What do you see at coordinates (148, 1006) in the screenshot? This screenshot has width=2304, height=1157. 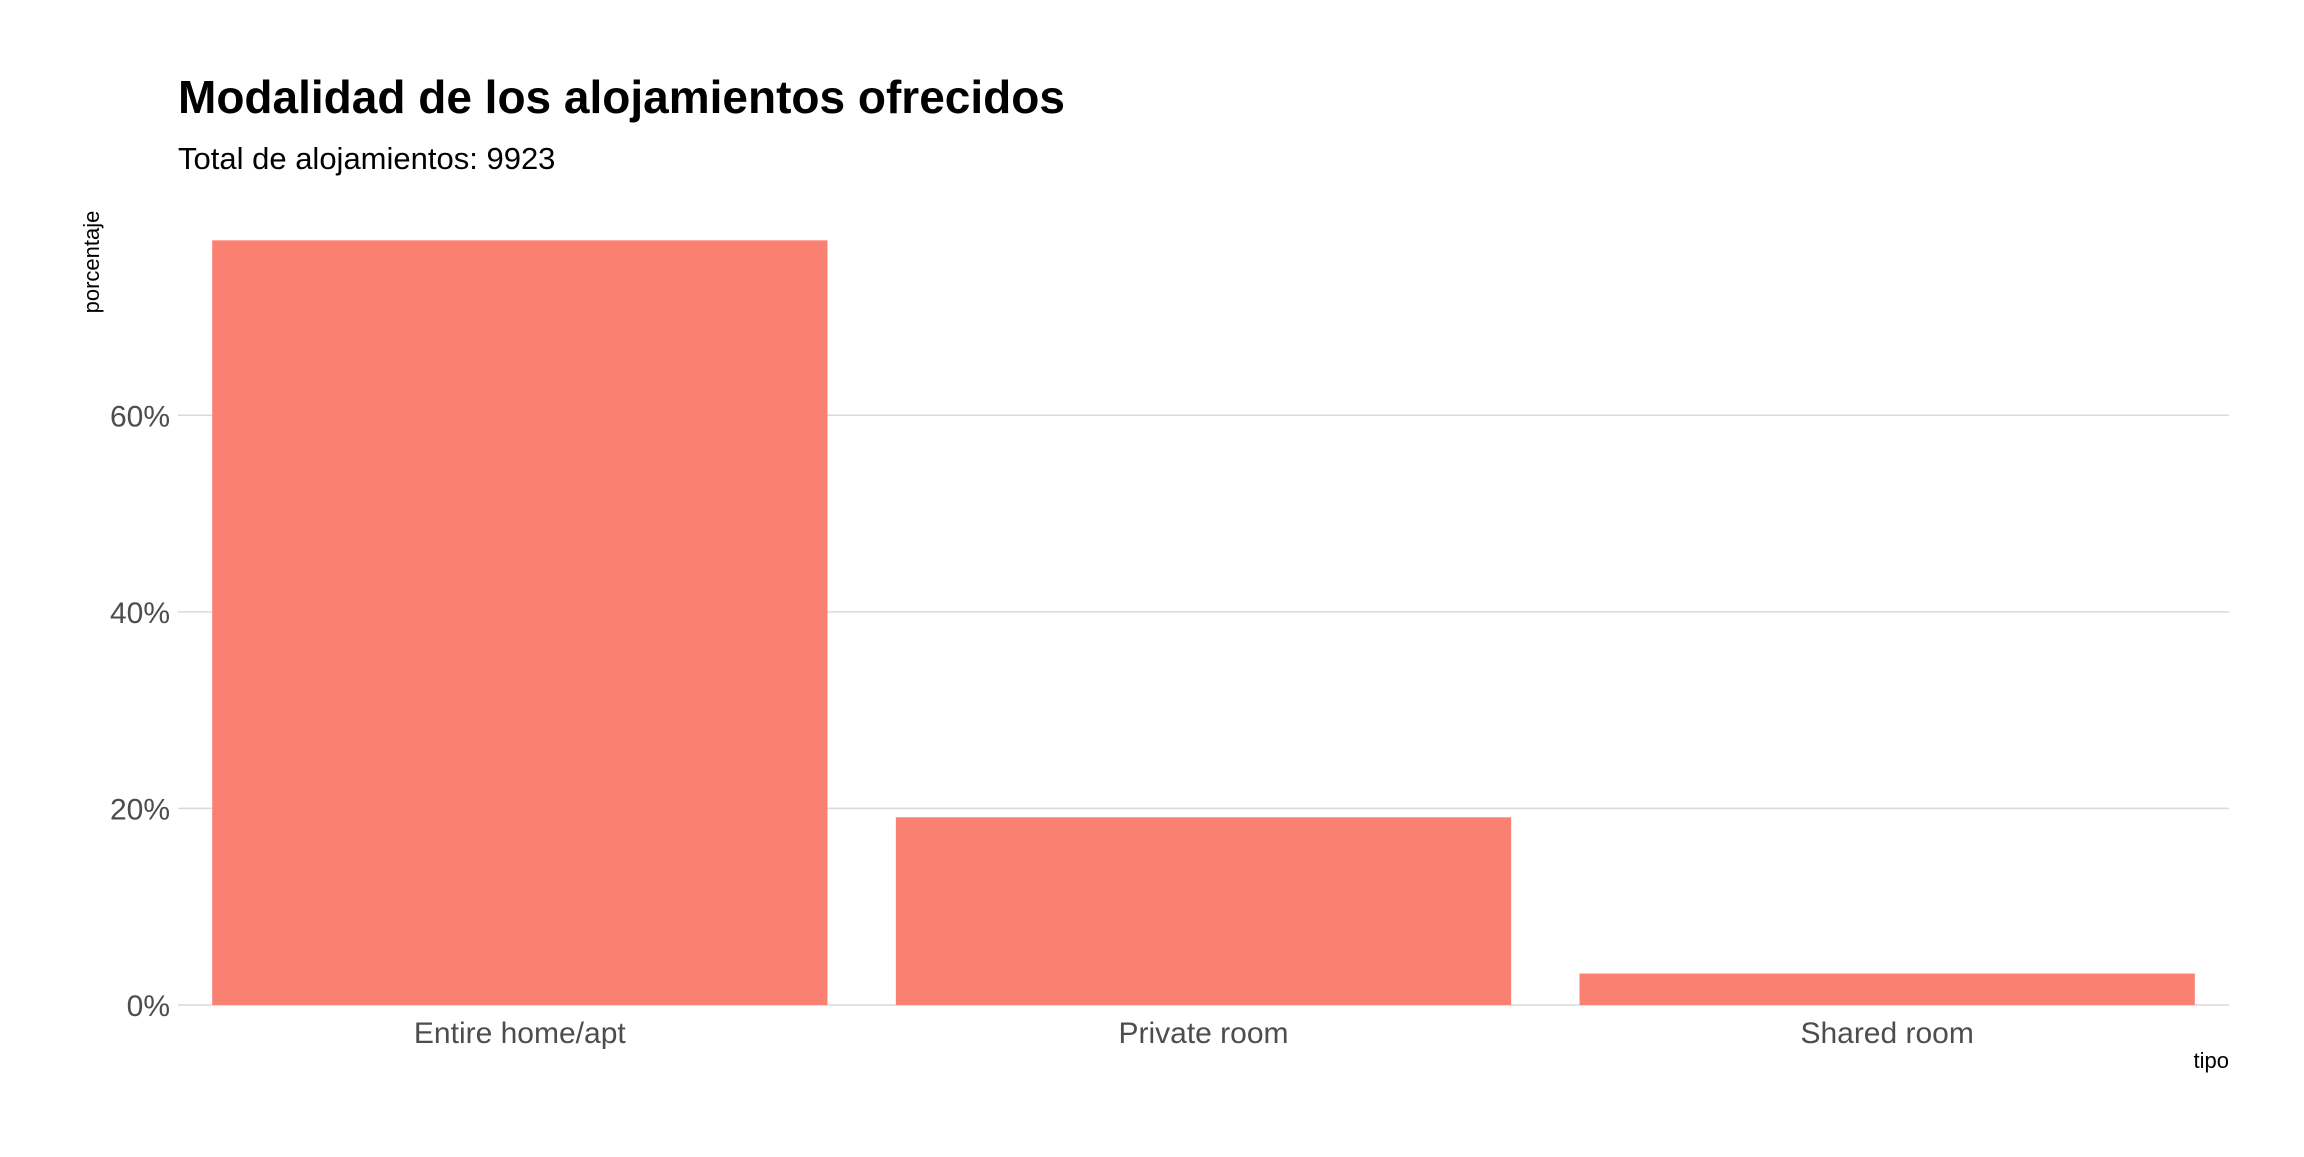 I see `y-tick-label: 0%` at bounding box center [148, 1006].